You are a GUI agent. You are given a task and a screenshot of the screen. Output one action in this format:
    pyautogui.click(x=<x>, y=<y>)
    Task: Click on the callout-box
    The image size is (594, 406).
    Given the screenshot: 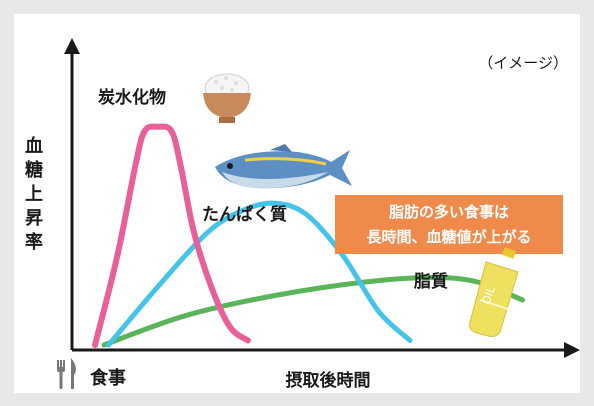 What is the action you would take?
    pyautogui.click(x=449, y=224)
    